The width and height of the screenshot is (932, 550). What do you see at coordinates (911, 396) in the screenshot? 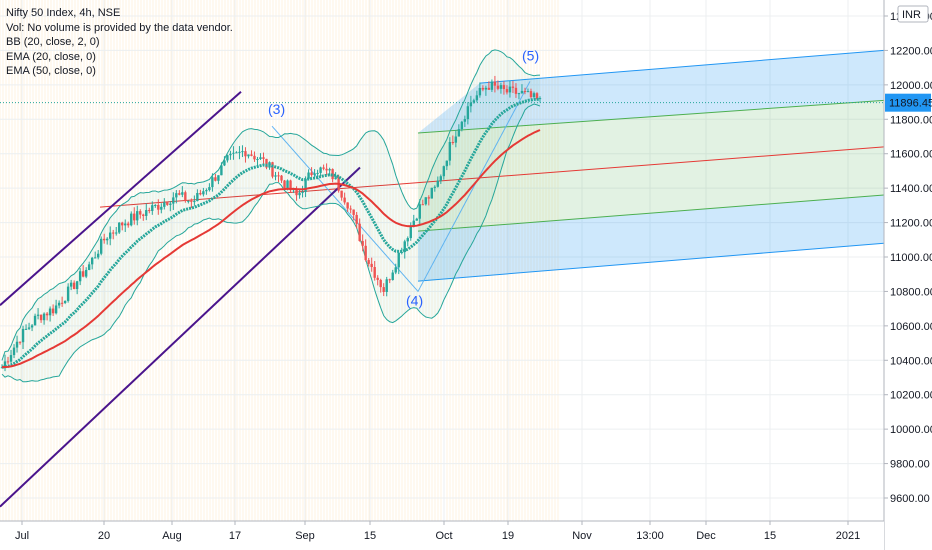
I see `y-tick-label: 10200.00` at bounding box center [911, 396].